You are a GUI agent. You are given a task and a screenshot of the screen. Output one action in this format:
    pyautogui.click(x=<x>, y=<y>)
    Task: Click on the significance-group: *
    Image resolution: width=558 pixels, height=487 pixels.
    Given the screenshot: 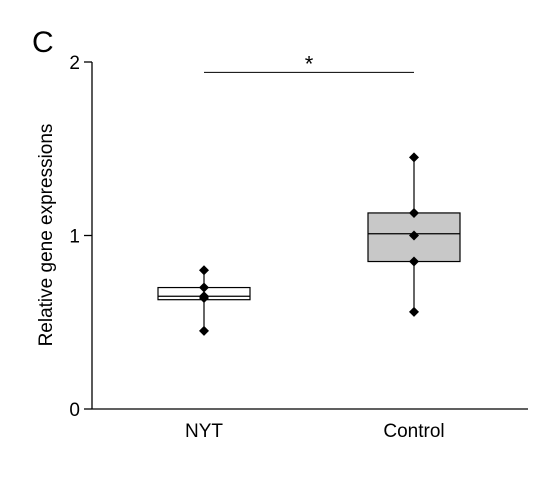 What is the action you would take?
    pyautogui.click(x=309, y=63)
    